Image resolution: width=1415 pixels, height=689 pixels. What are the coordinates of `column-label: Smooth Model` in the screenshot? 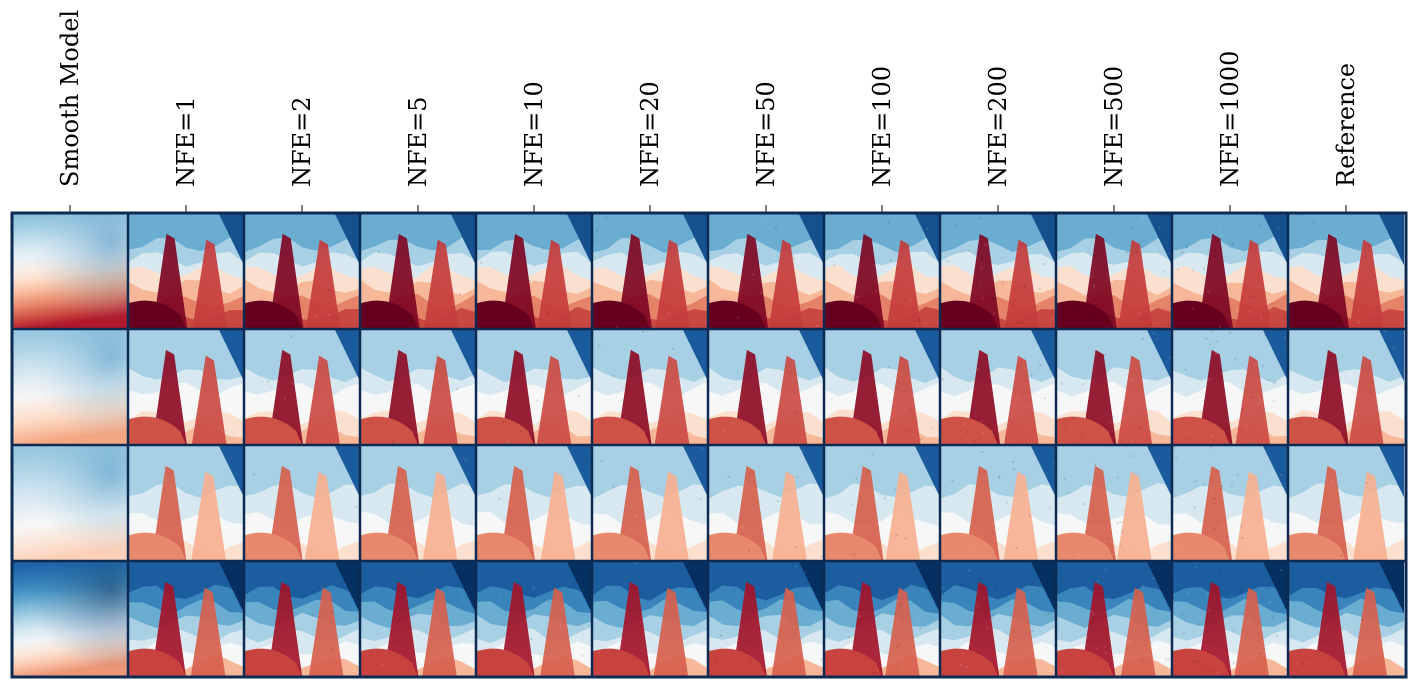 It's located at (70, 98).